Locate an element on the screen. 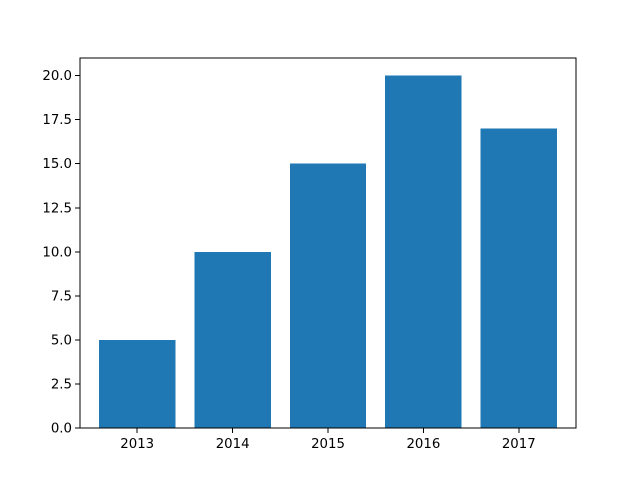 The image size is (640, 480). y-tick-label-12.5: 12.5 is located at coordinates (57, 208).